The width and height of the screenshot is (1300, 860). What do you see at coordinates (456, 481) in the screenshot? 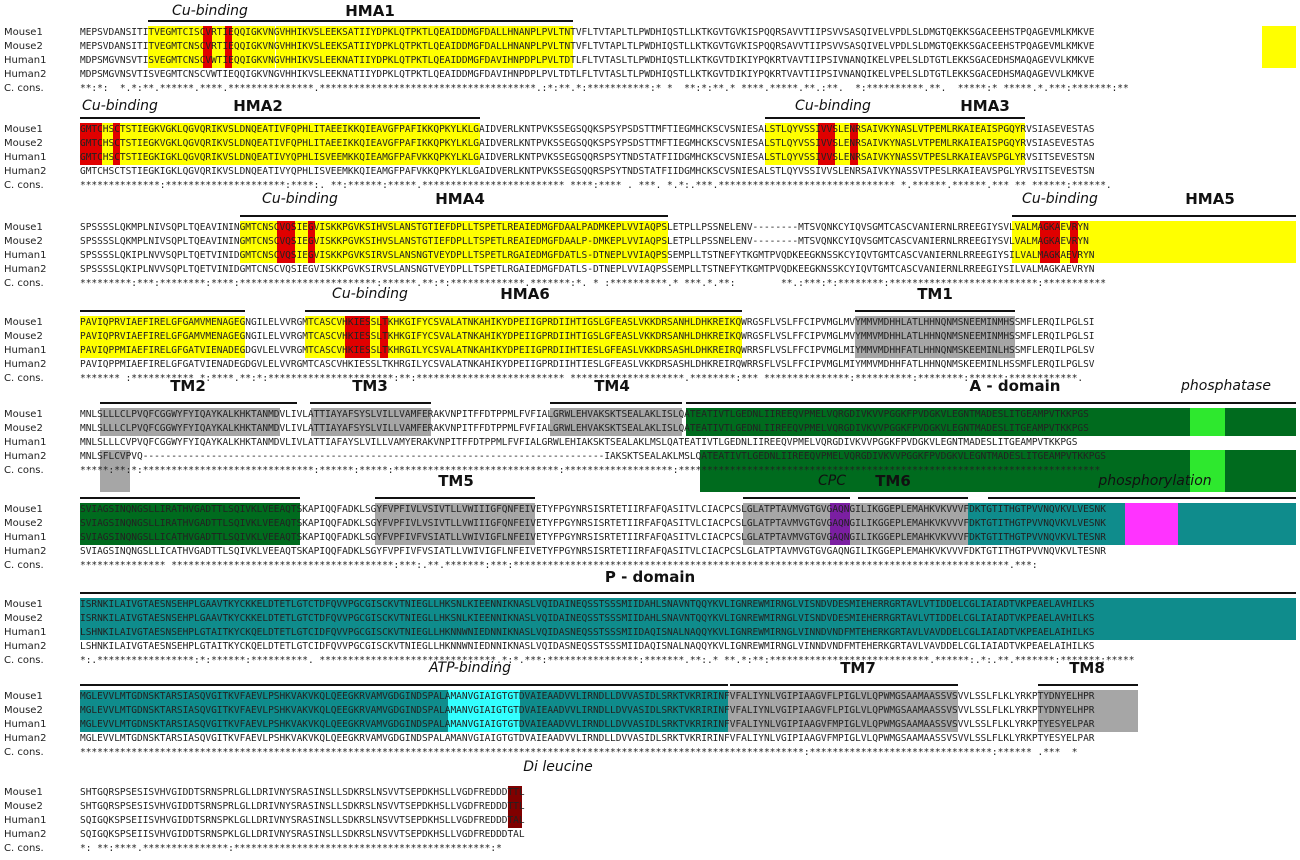
I see `domain-label: TM5` at bounding box center [456, 481].